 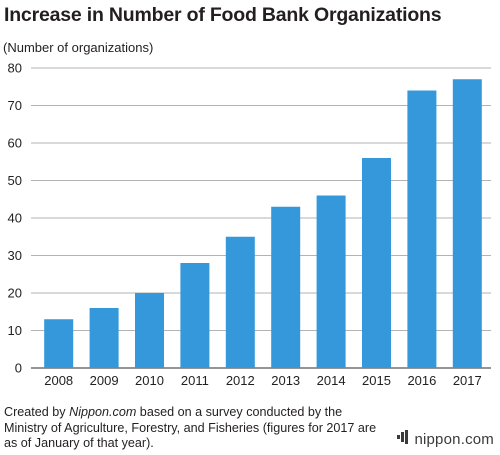 I want to click on y-axis-label: (Number of organizations), so click(x=78, y=47).